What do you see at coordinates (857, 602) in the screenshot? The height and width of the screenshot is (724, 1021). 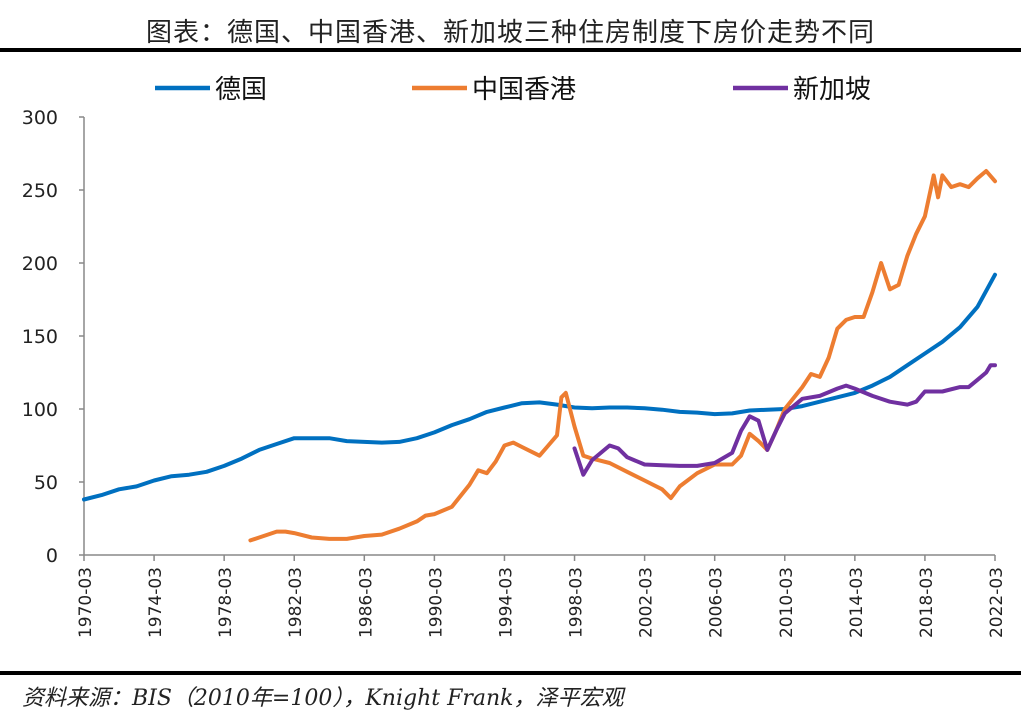 I see `x-tick-label: 2014-03` at bounding box center [857, 602].